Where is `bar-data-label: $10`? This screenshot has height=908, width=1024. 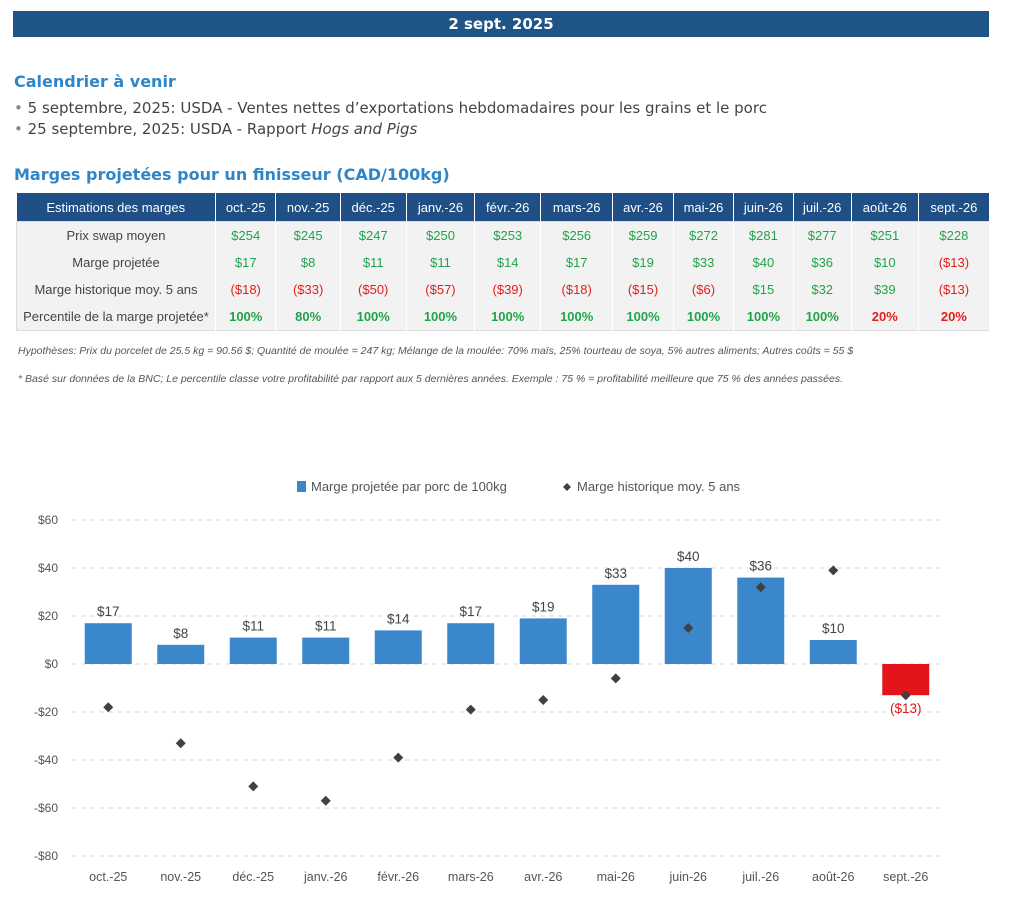
bar-data-label: $10 is located at coordinates (833, 628).